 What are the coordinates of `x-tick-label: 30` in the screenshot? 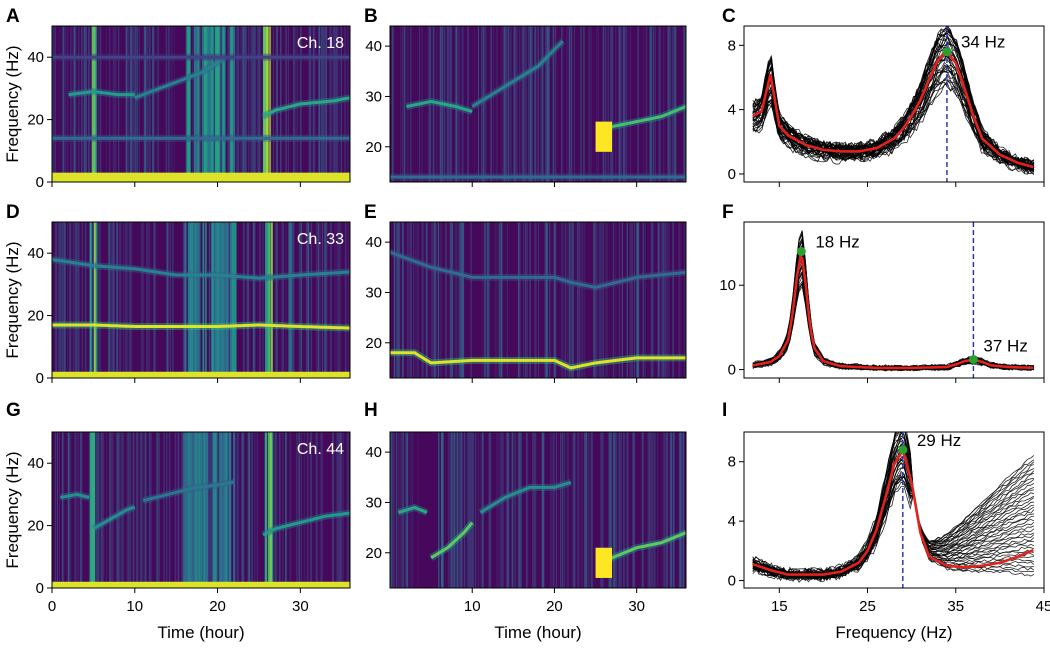 It's located at (636, 606).